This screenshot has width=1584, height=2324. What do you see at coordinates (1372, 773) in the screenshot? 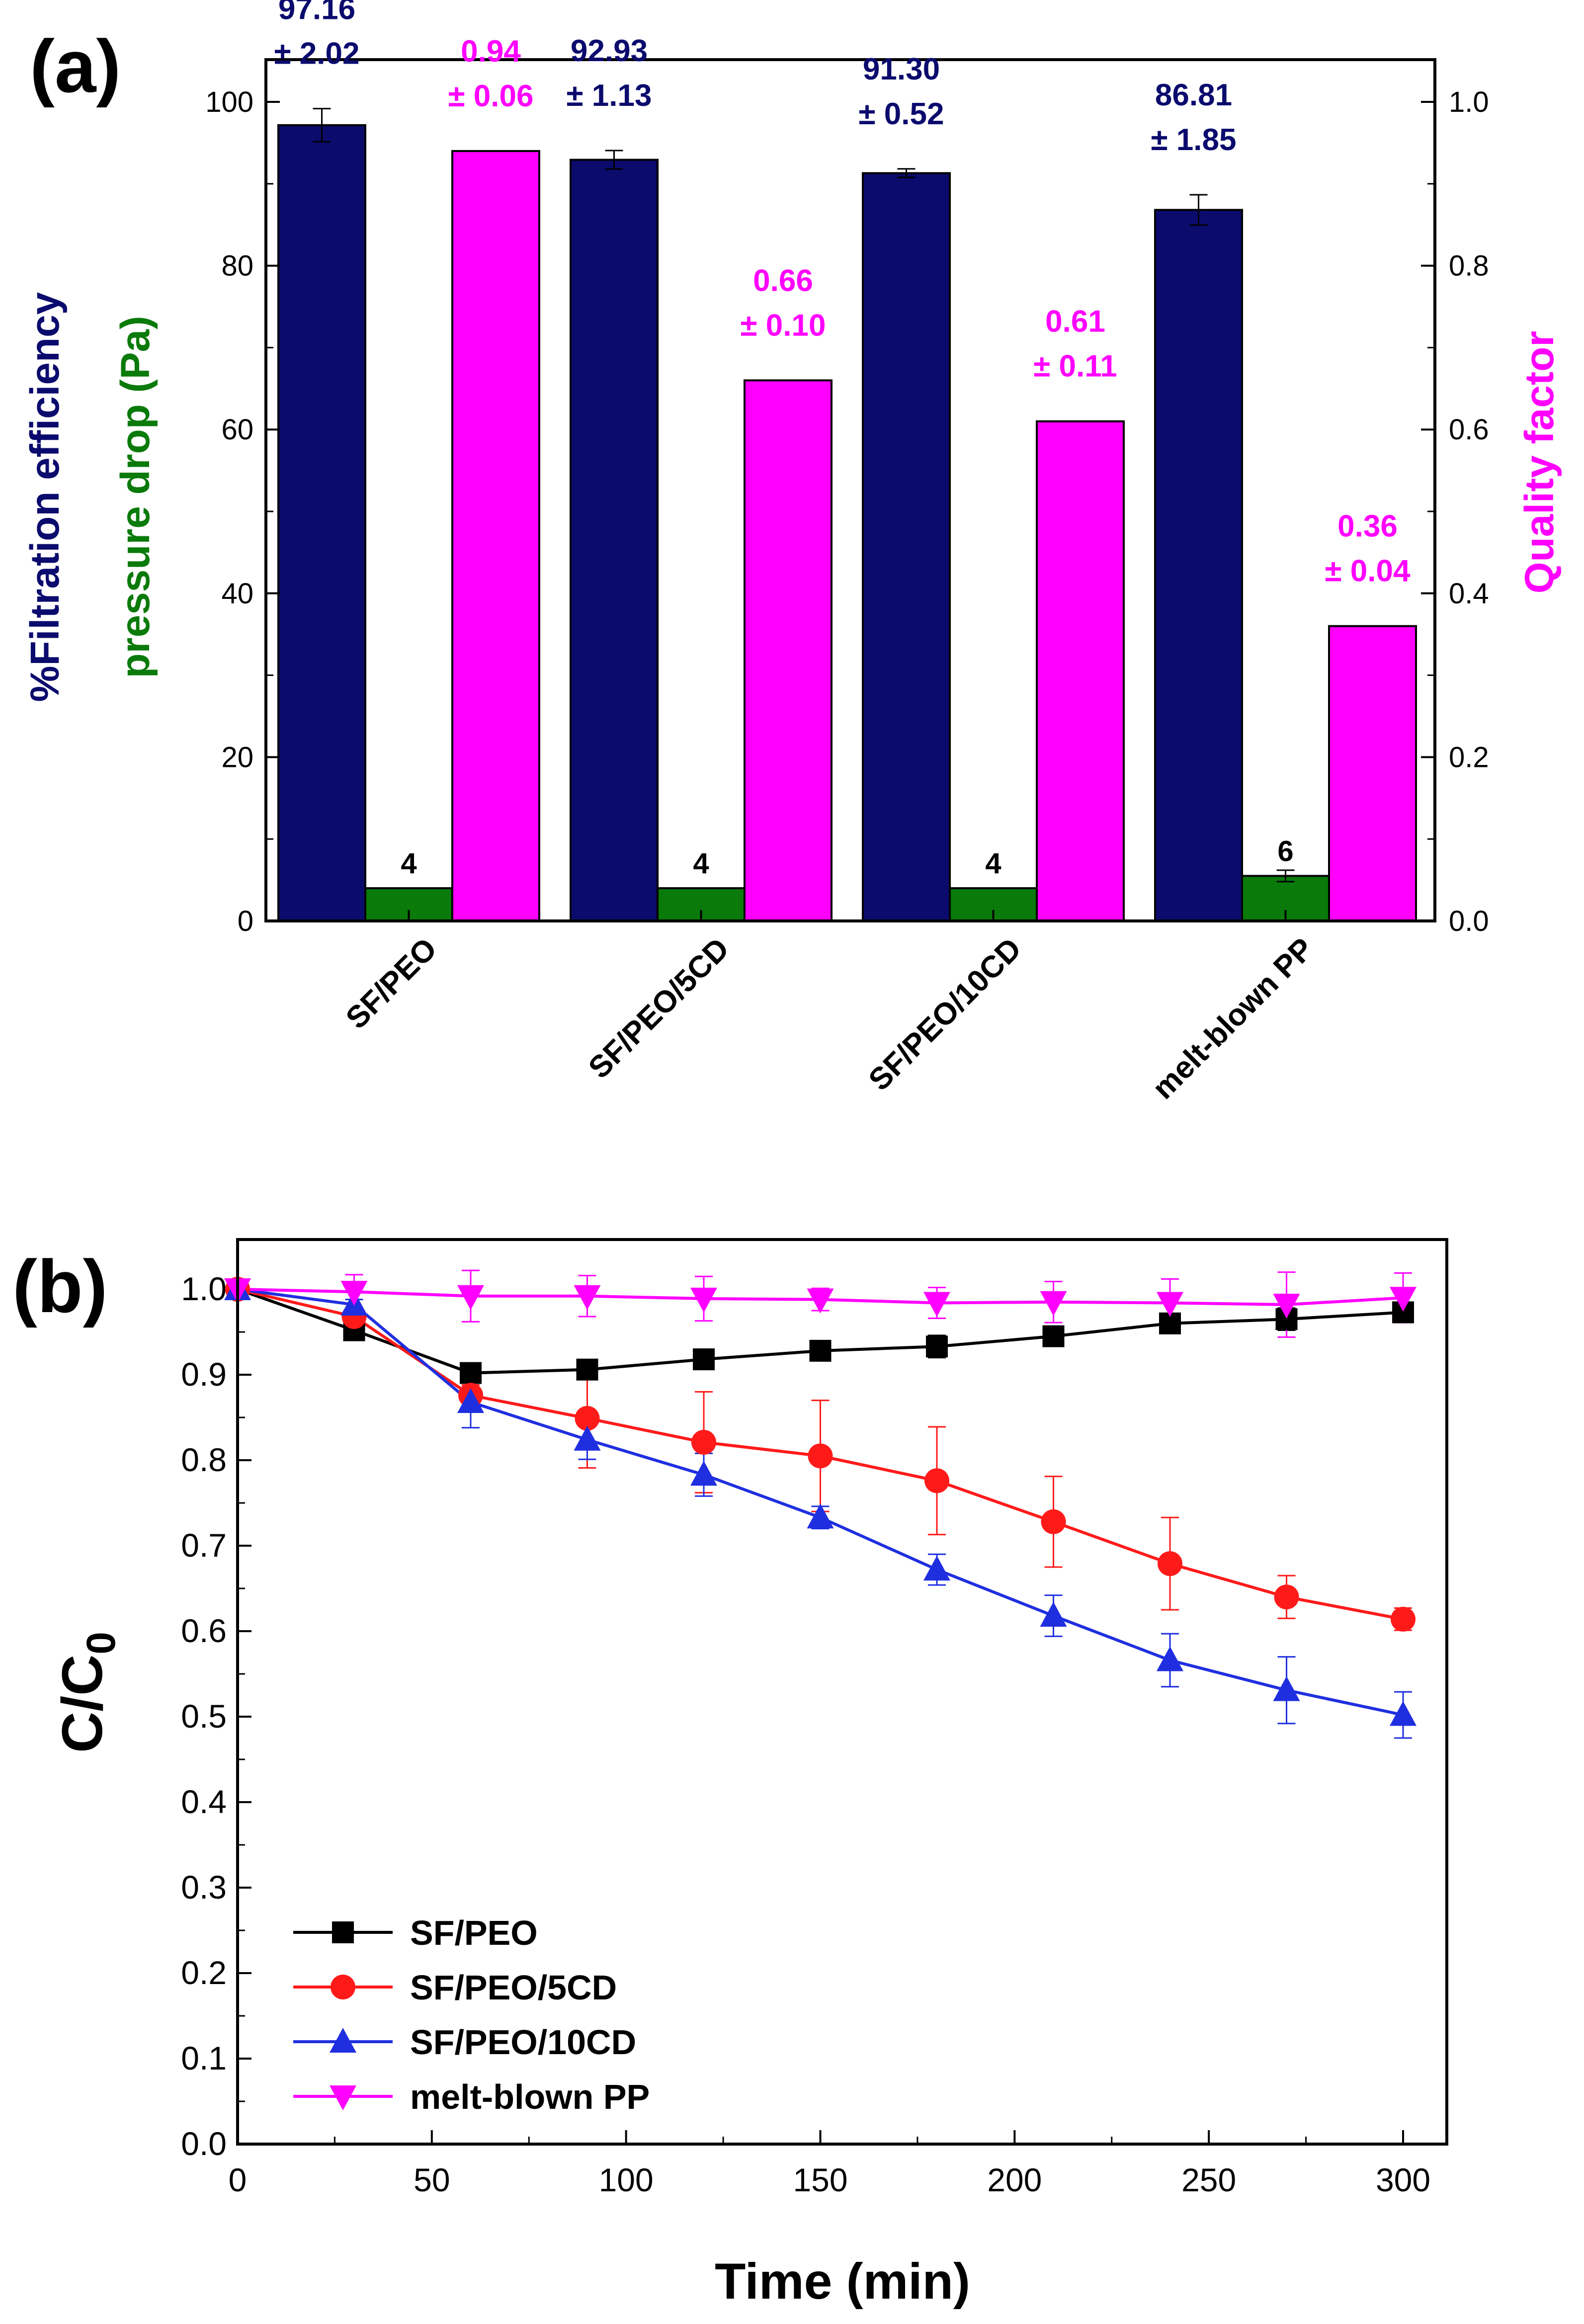
I see `bar-quality-factor-melt-blown-pp` at bounding box center [1372, 773].